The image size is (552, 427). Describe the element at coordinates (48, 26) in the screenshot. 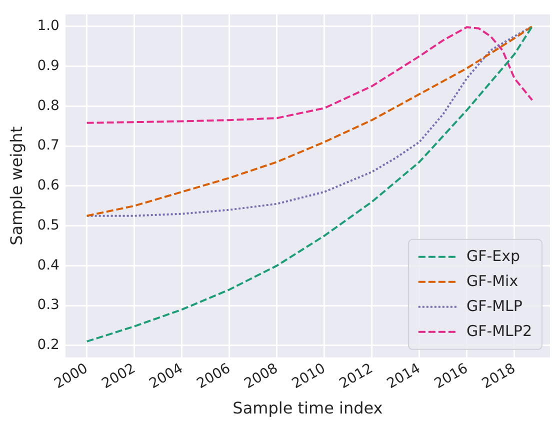

I see `y-tick-label: 1.0` at that location.